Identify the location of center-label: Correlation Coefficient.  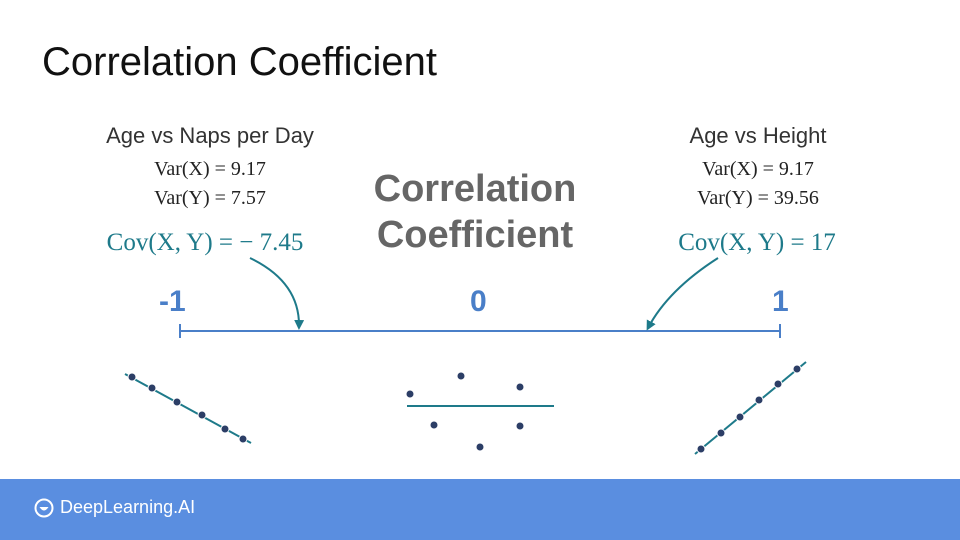
(475, 212).